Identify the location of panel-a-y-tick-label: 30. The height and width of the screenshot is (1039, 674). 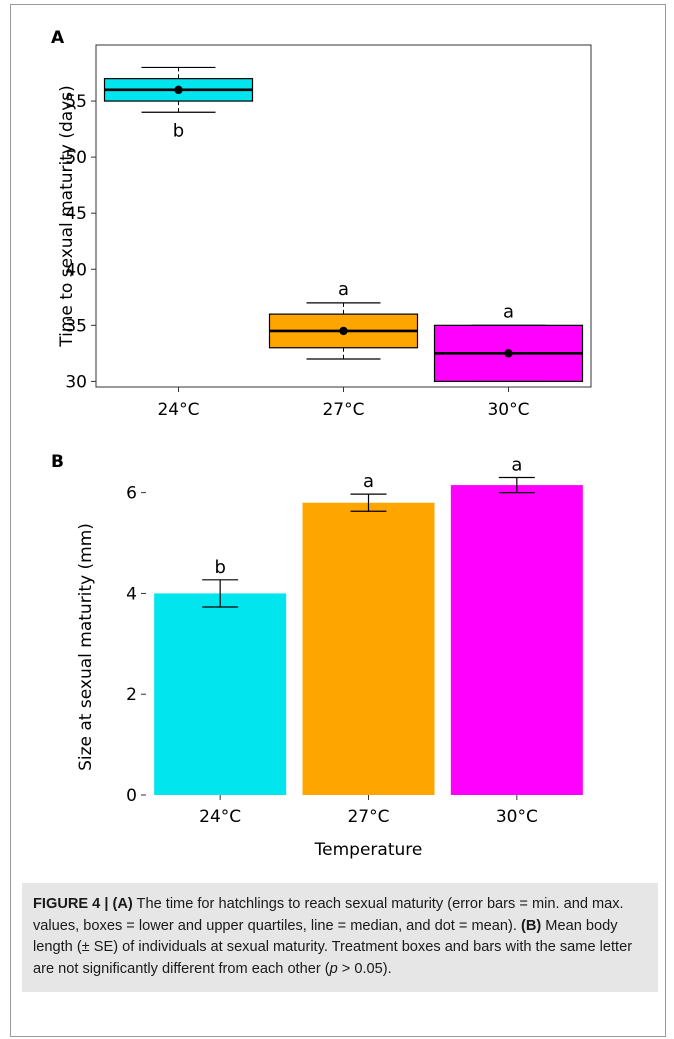
(76, 382).